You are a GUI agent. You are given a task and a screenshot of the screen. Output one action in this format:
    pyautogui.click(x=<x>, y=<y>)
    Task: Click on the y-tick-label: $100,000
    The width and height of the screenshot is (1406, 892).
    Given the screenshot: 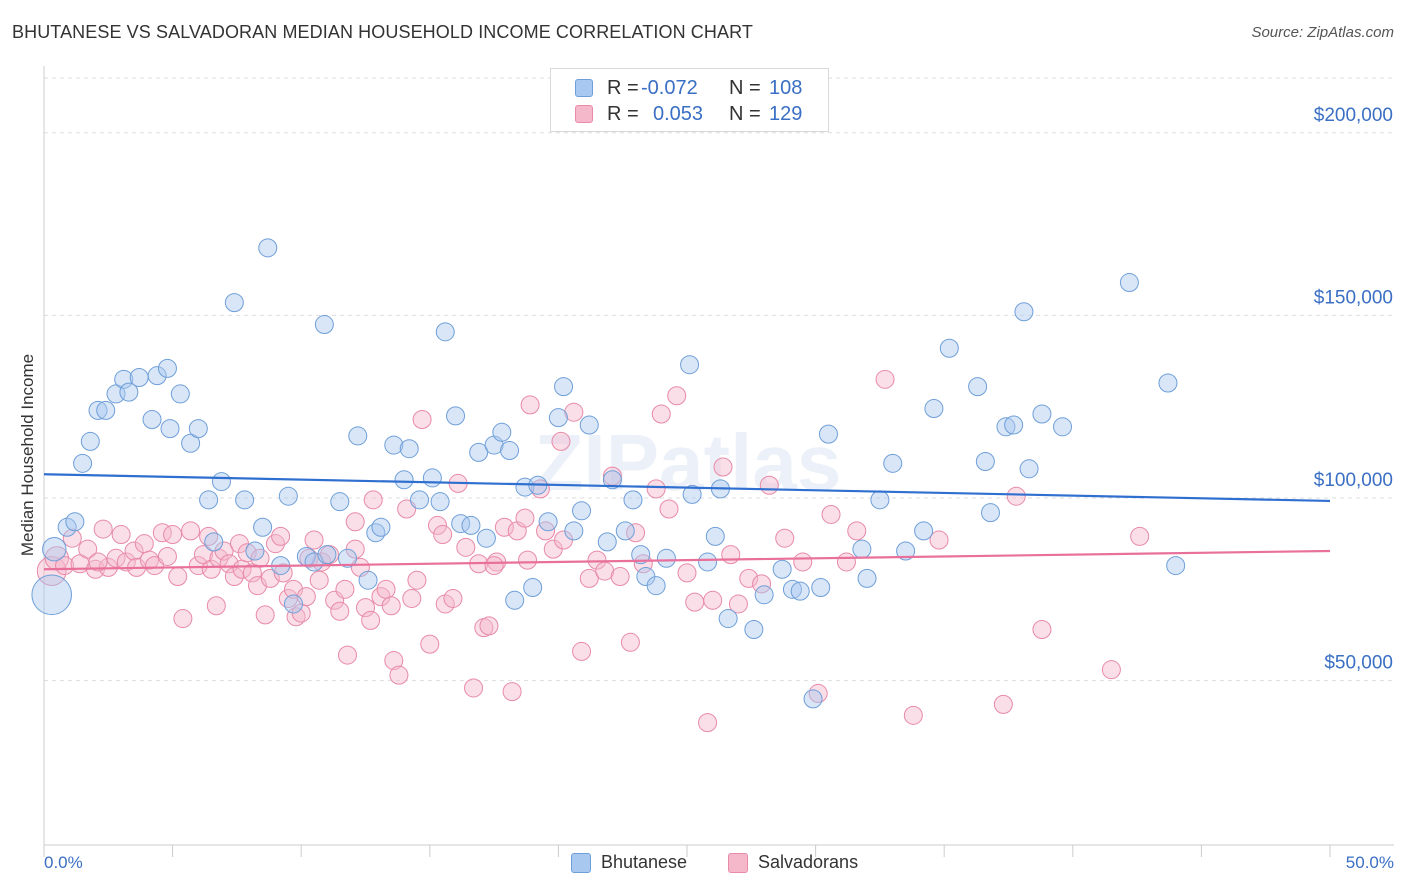 What is the action you would take?
    pyautogui.click(x=1353, y=480)
    